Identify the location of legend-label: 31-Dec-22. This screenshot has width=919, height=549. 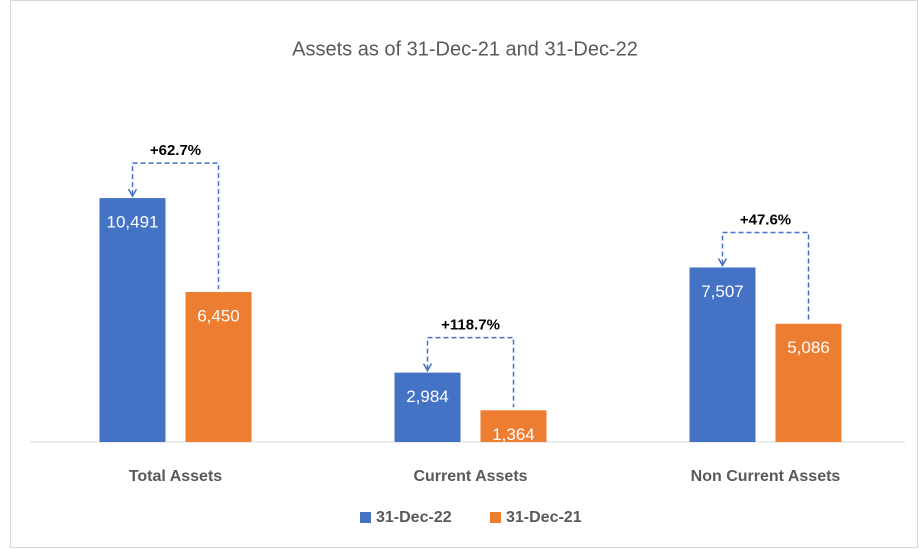
(414, 517).